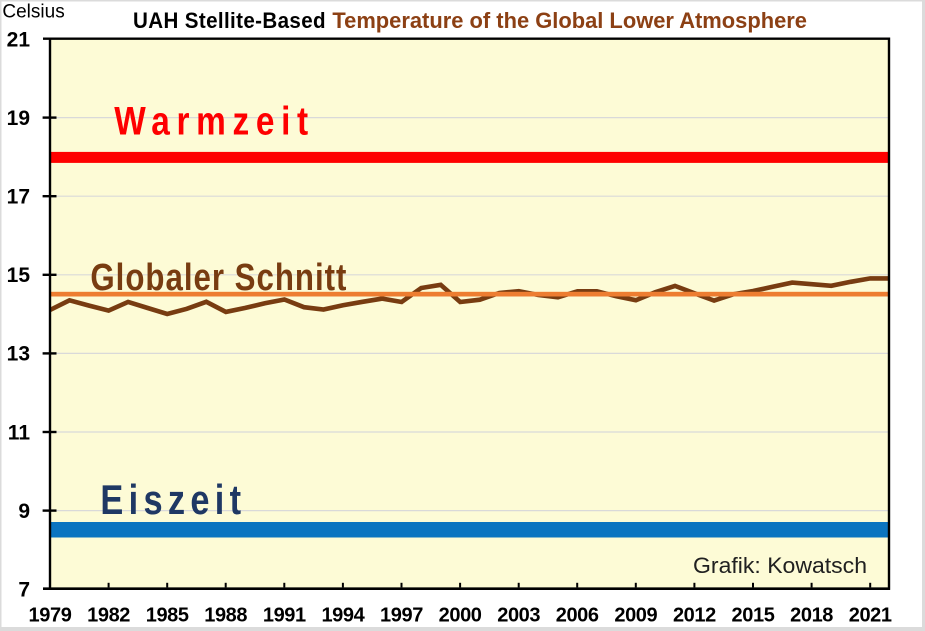 The width and height of the screenshot is (925, 631). I want to click on svg-text: 9, so click(24, 511).